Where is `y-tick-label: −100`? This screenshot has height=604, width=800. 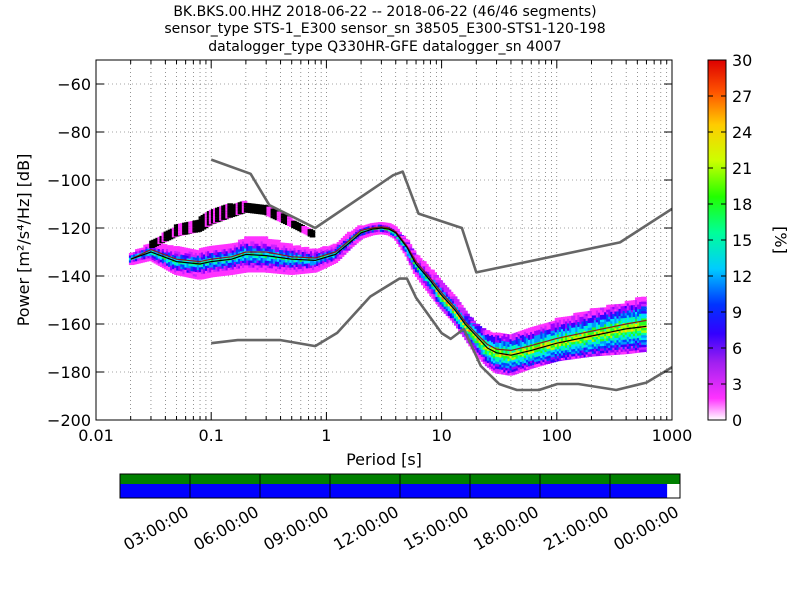
y-tick-label: −100 is located at coordinates (69, 180).